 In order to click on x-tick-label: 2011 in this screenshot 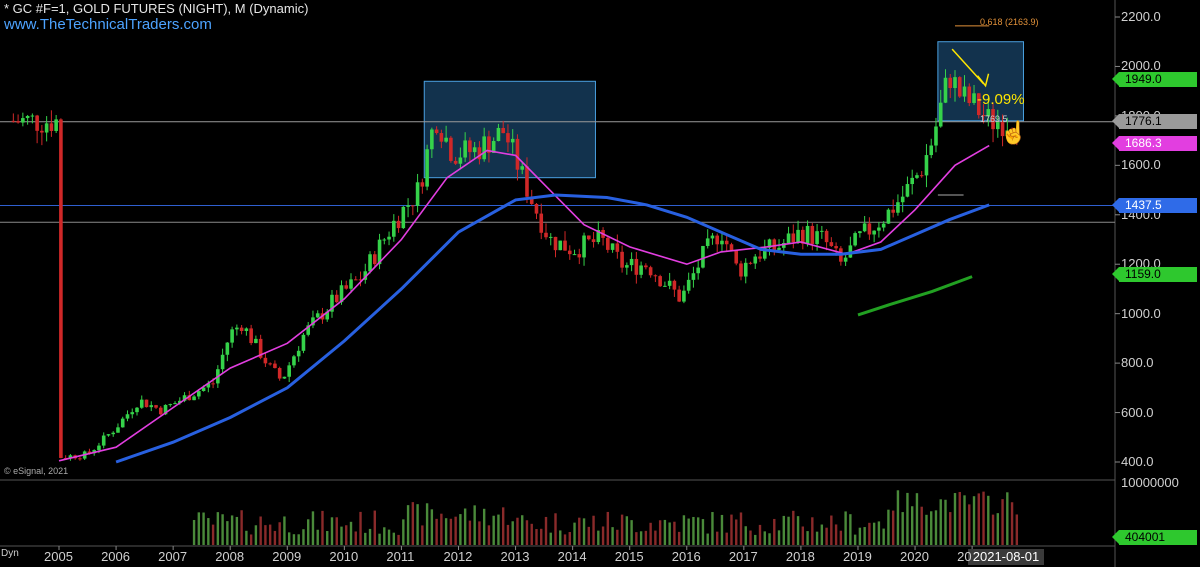, I will do `click(400, 556)`.